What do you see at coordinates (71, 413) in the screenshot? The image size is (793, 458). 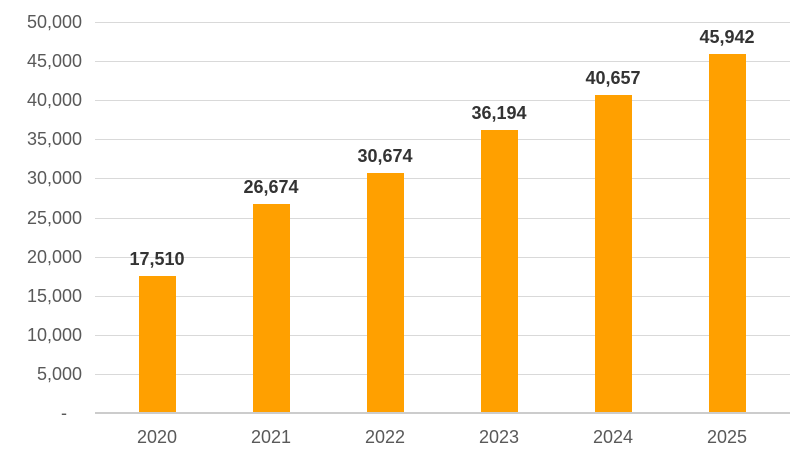 I see `y-axis-tick-label: -` at bounding box center [71, 413].